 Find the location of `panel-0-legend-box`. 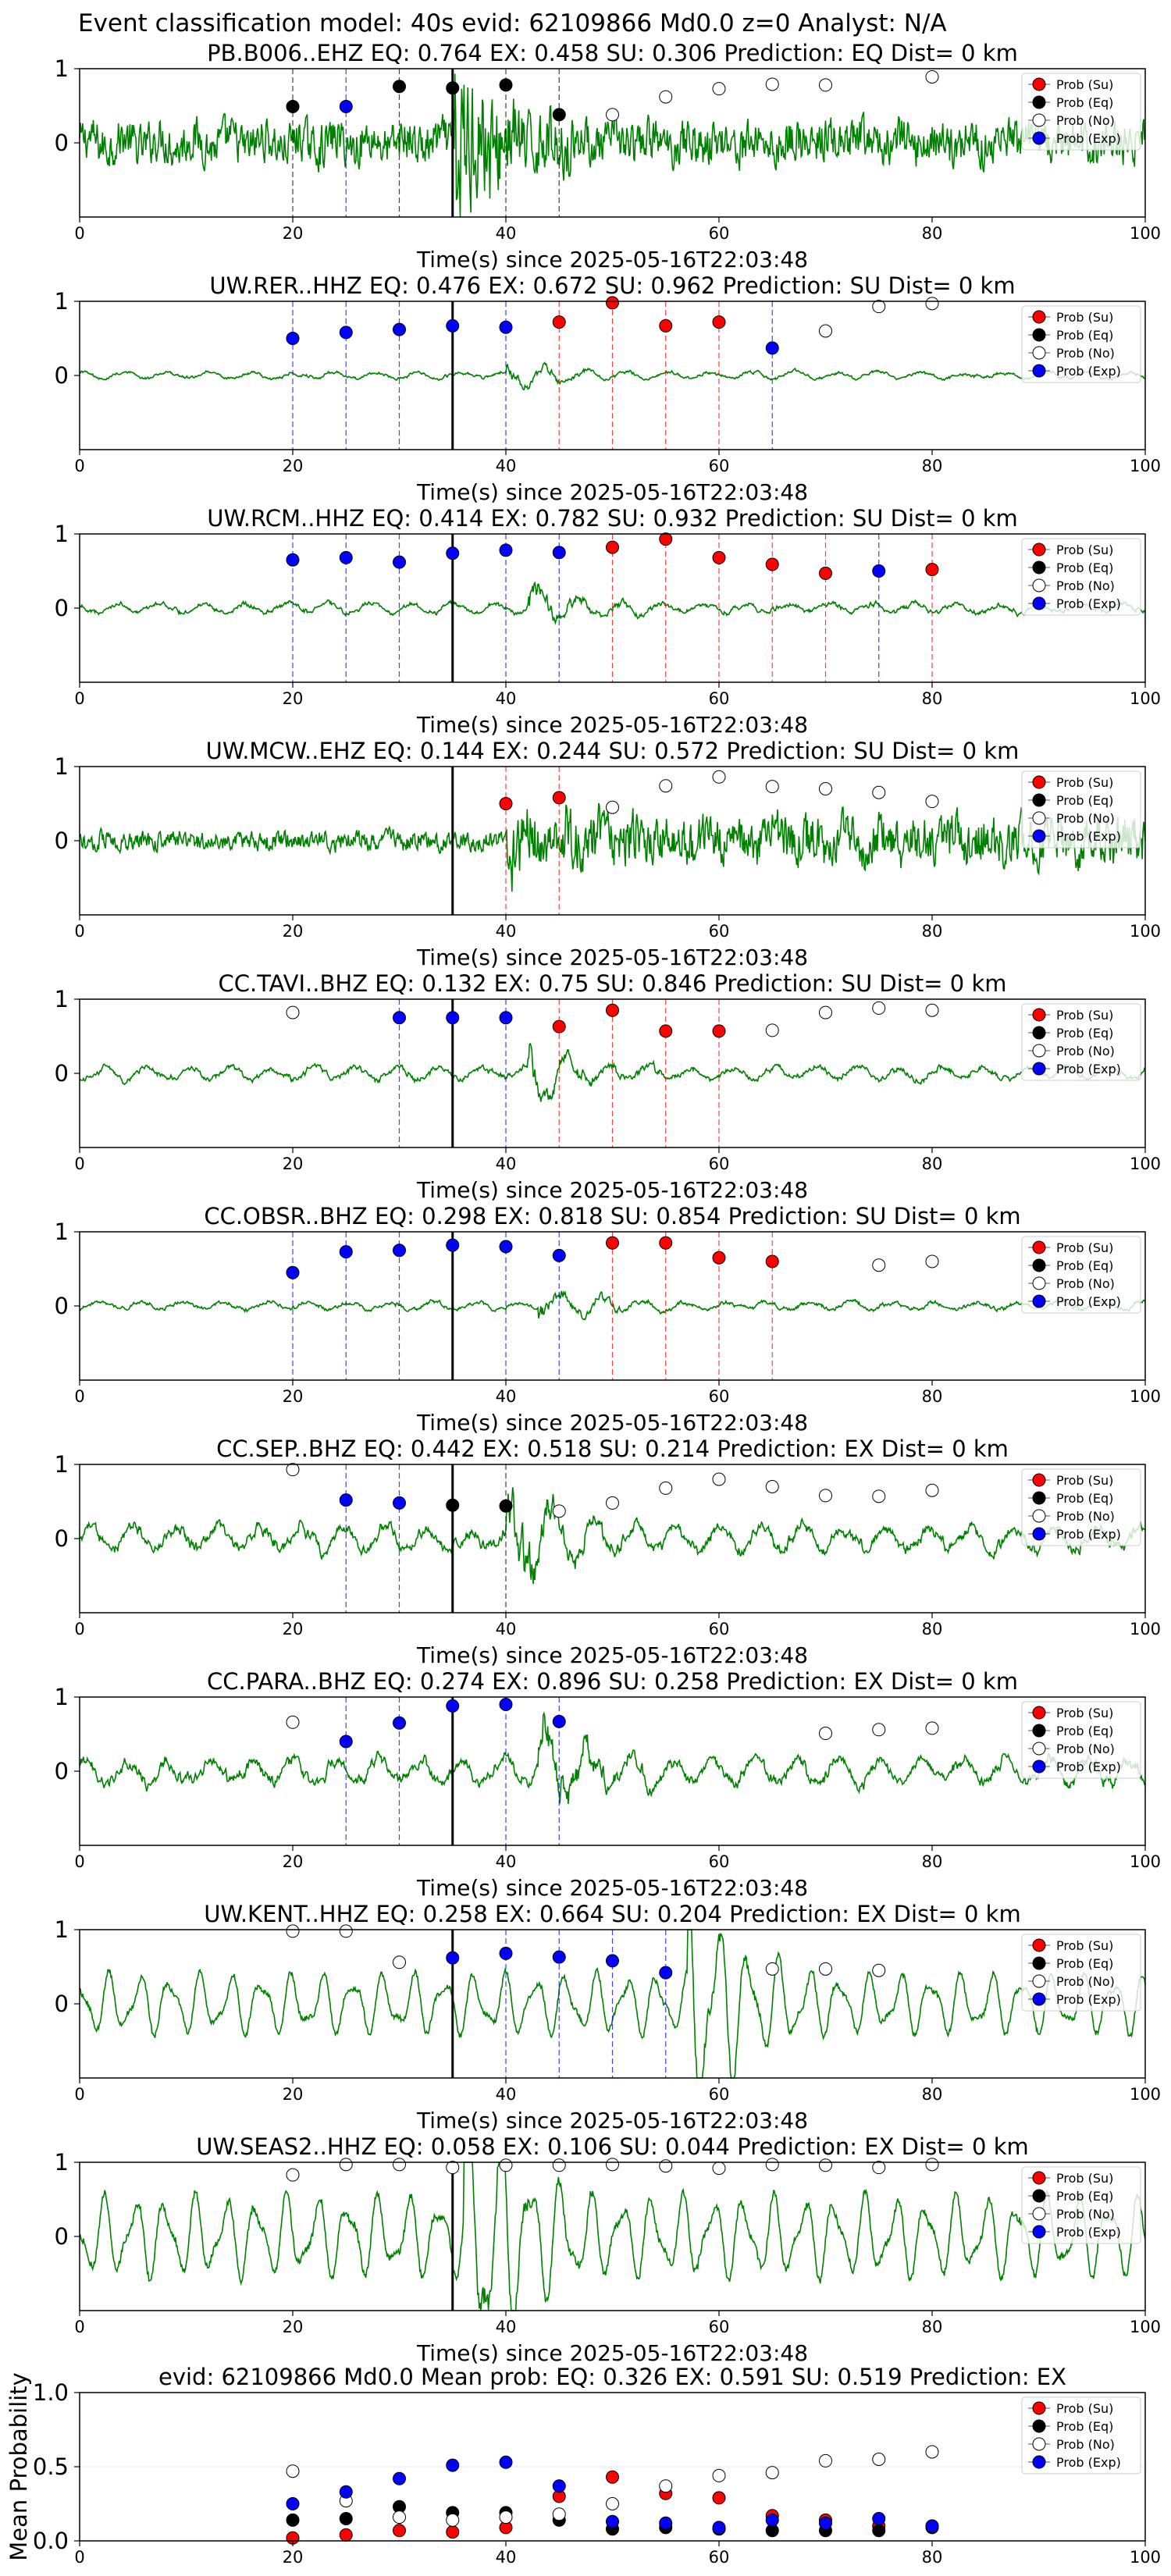

panel-0-legend-box is located at coordinates (1081, 112).